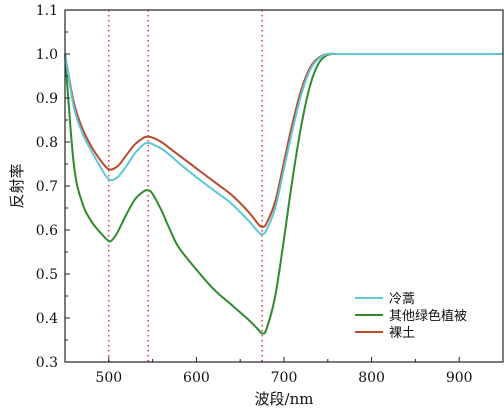 This screenshot has height=415, width=504. Describe the element at coordinates (284, 378) in the screenshot. I see `x-tick-label-700: 700` at that location.